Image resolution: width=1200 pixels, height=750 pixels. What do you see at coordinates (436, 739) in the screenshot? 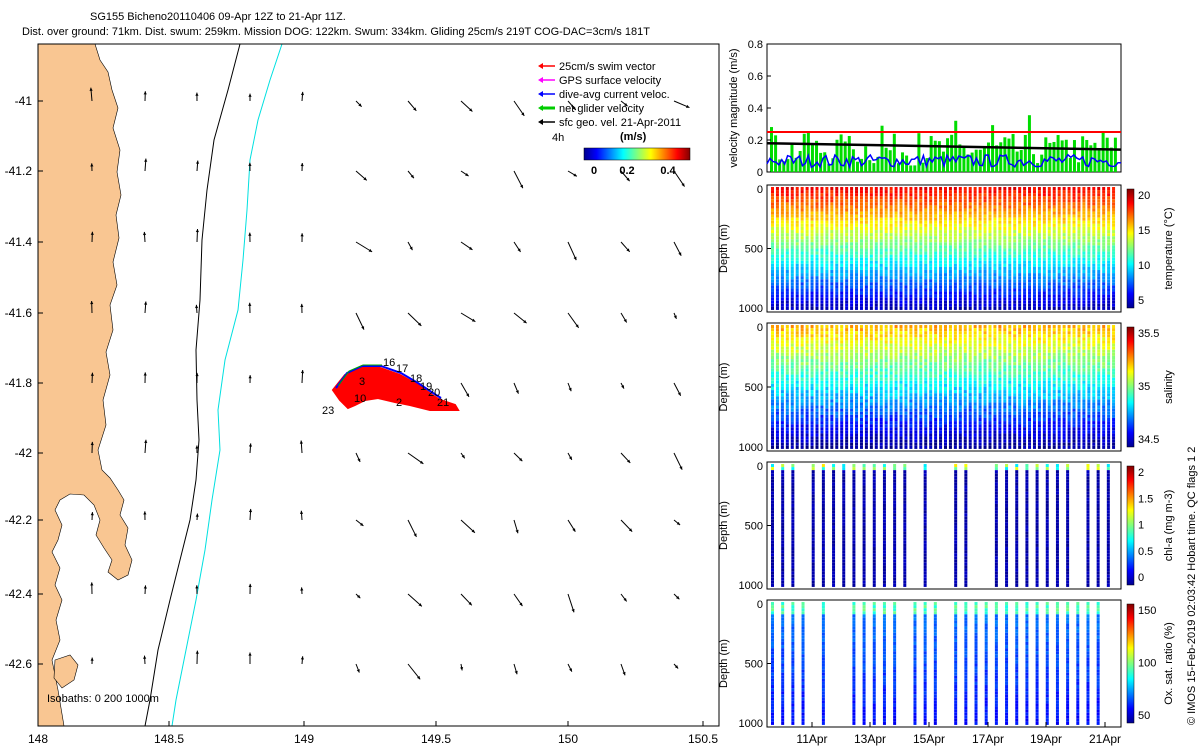
I see `lon-tick-label: 149.5` at bounding box center [436, 739].